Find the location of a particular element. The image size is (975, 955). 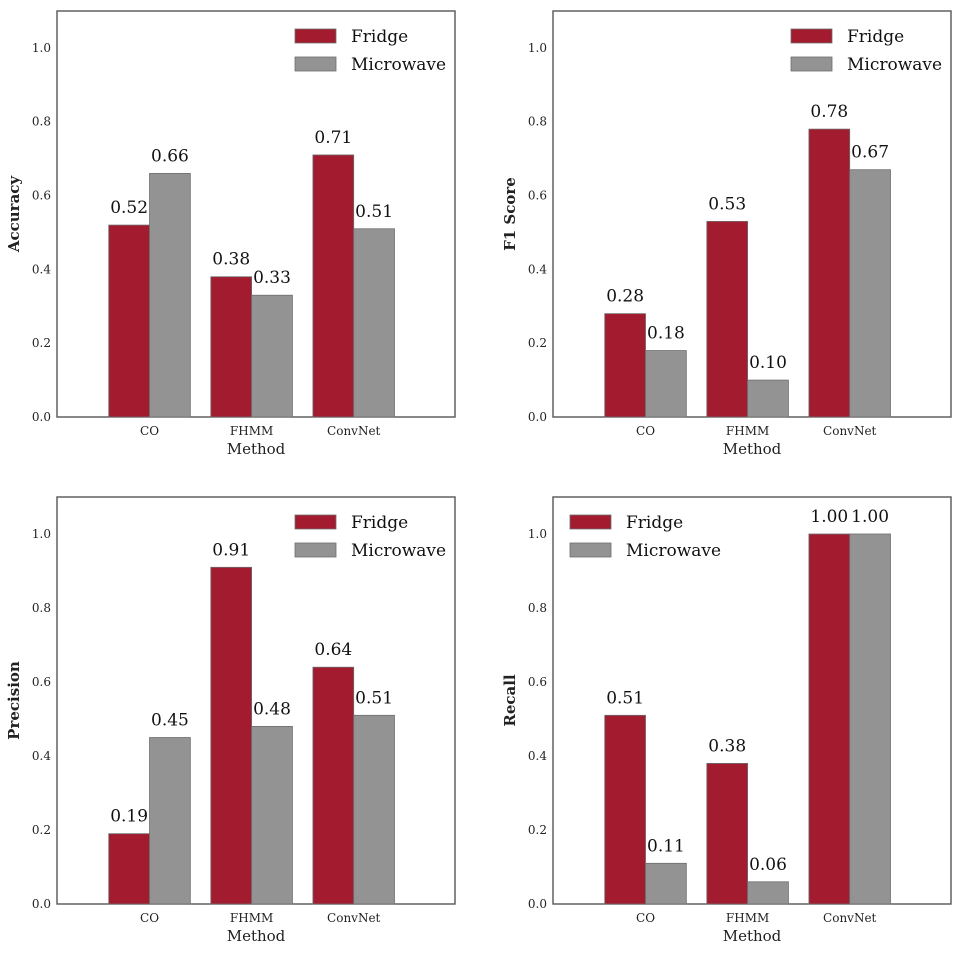

data-label-fridge-fhmm: 0.91 is located at coordinates (231, 550).